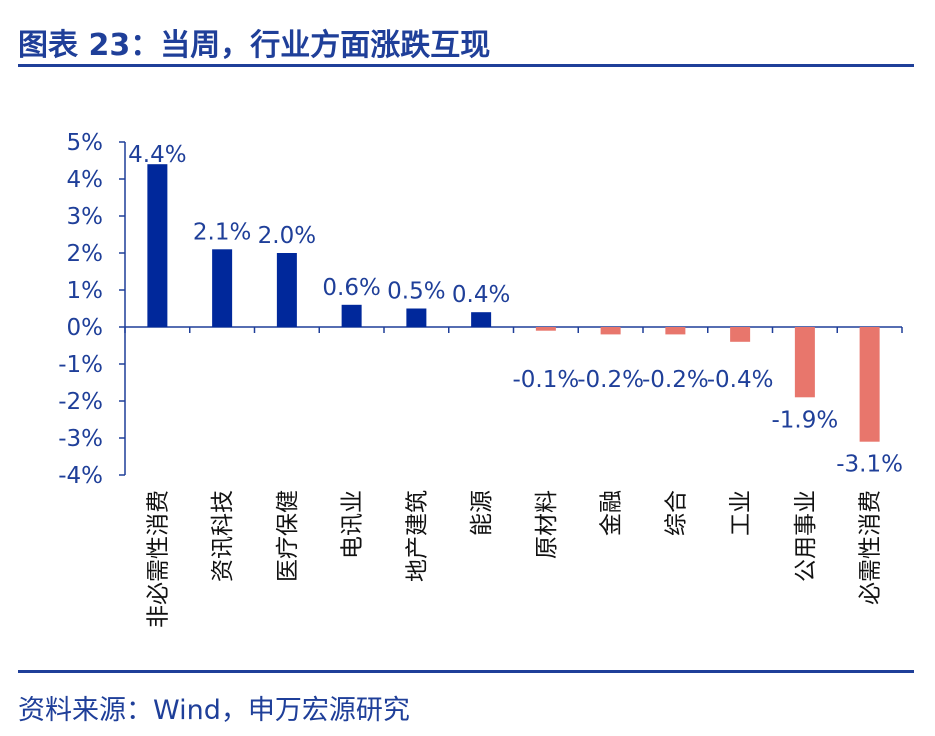 The image size is (935, 736). I want to click on y-tick-label: 5%, so click(85, 143).